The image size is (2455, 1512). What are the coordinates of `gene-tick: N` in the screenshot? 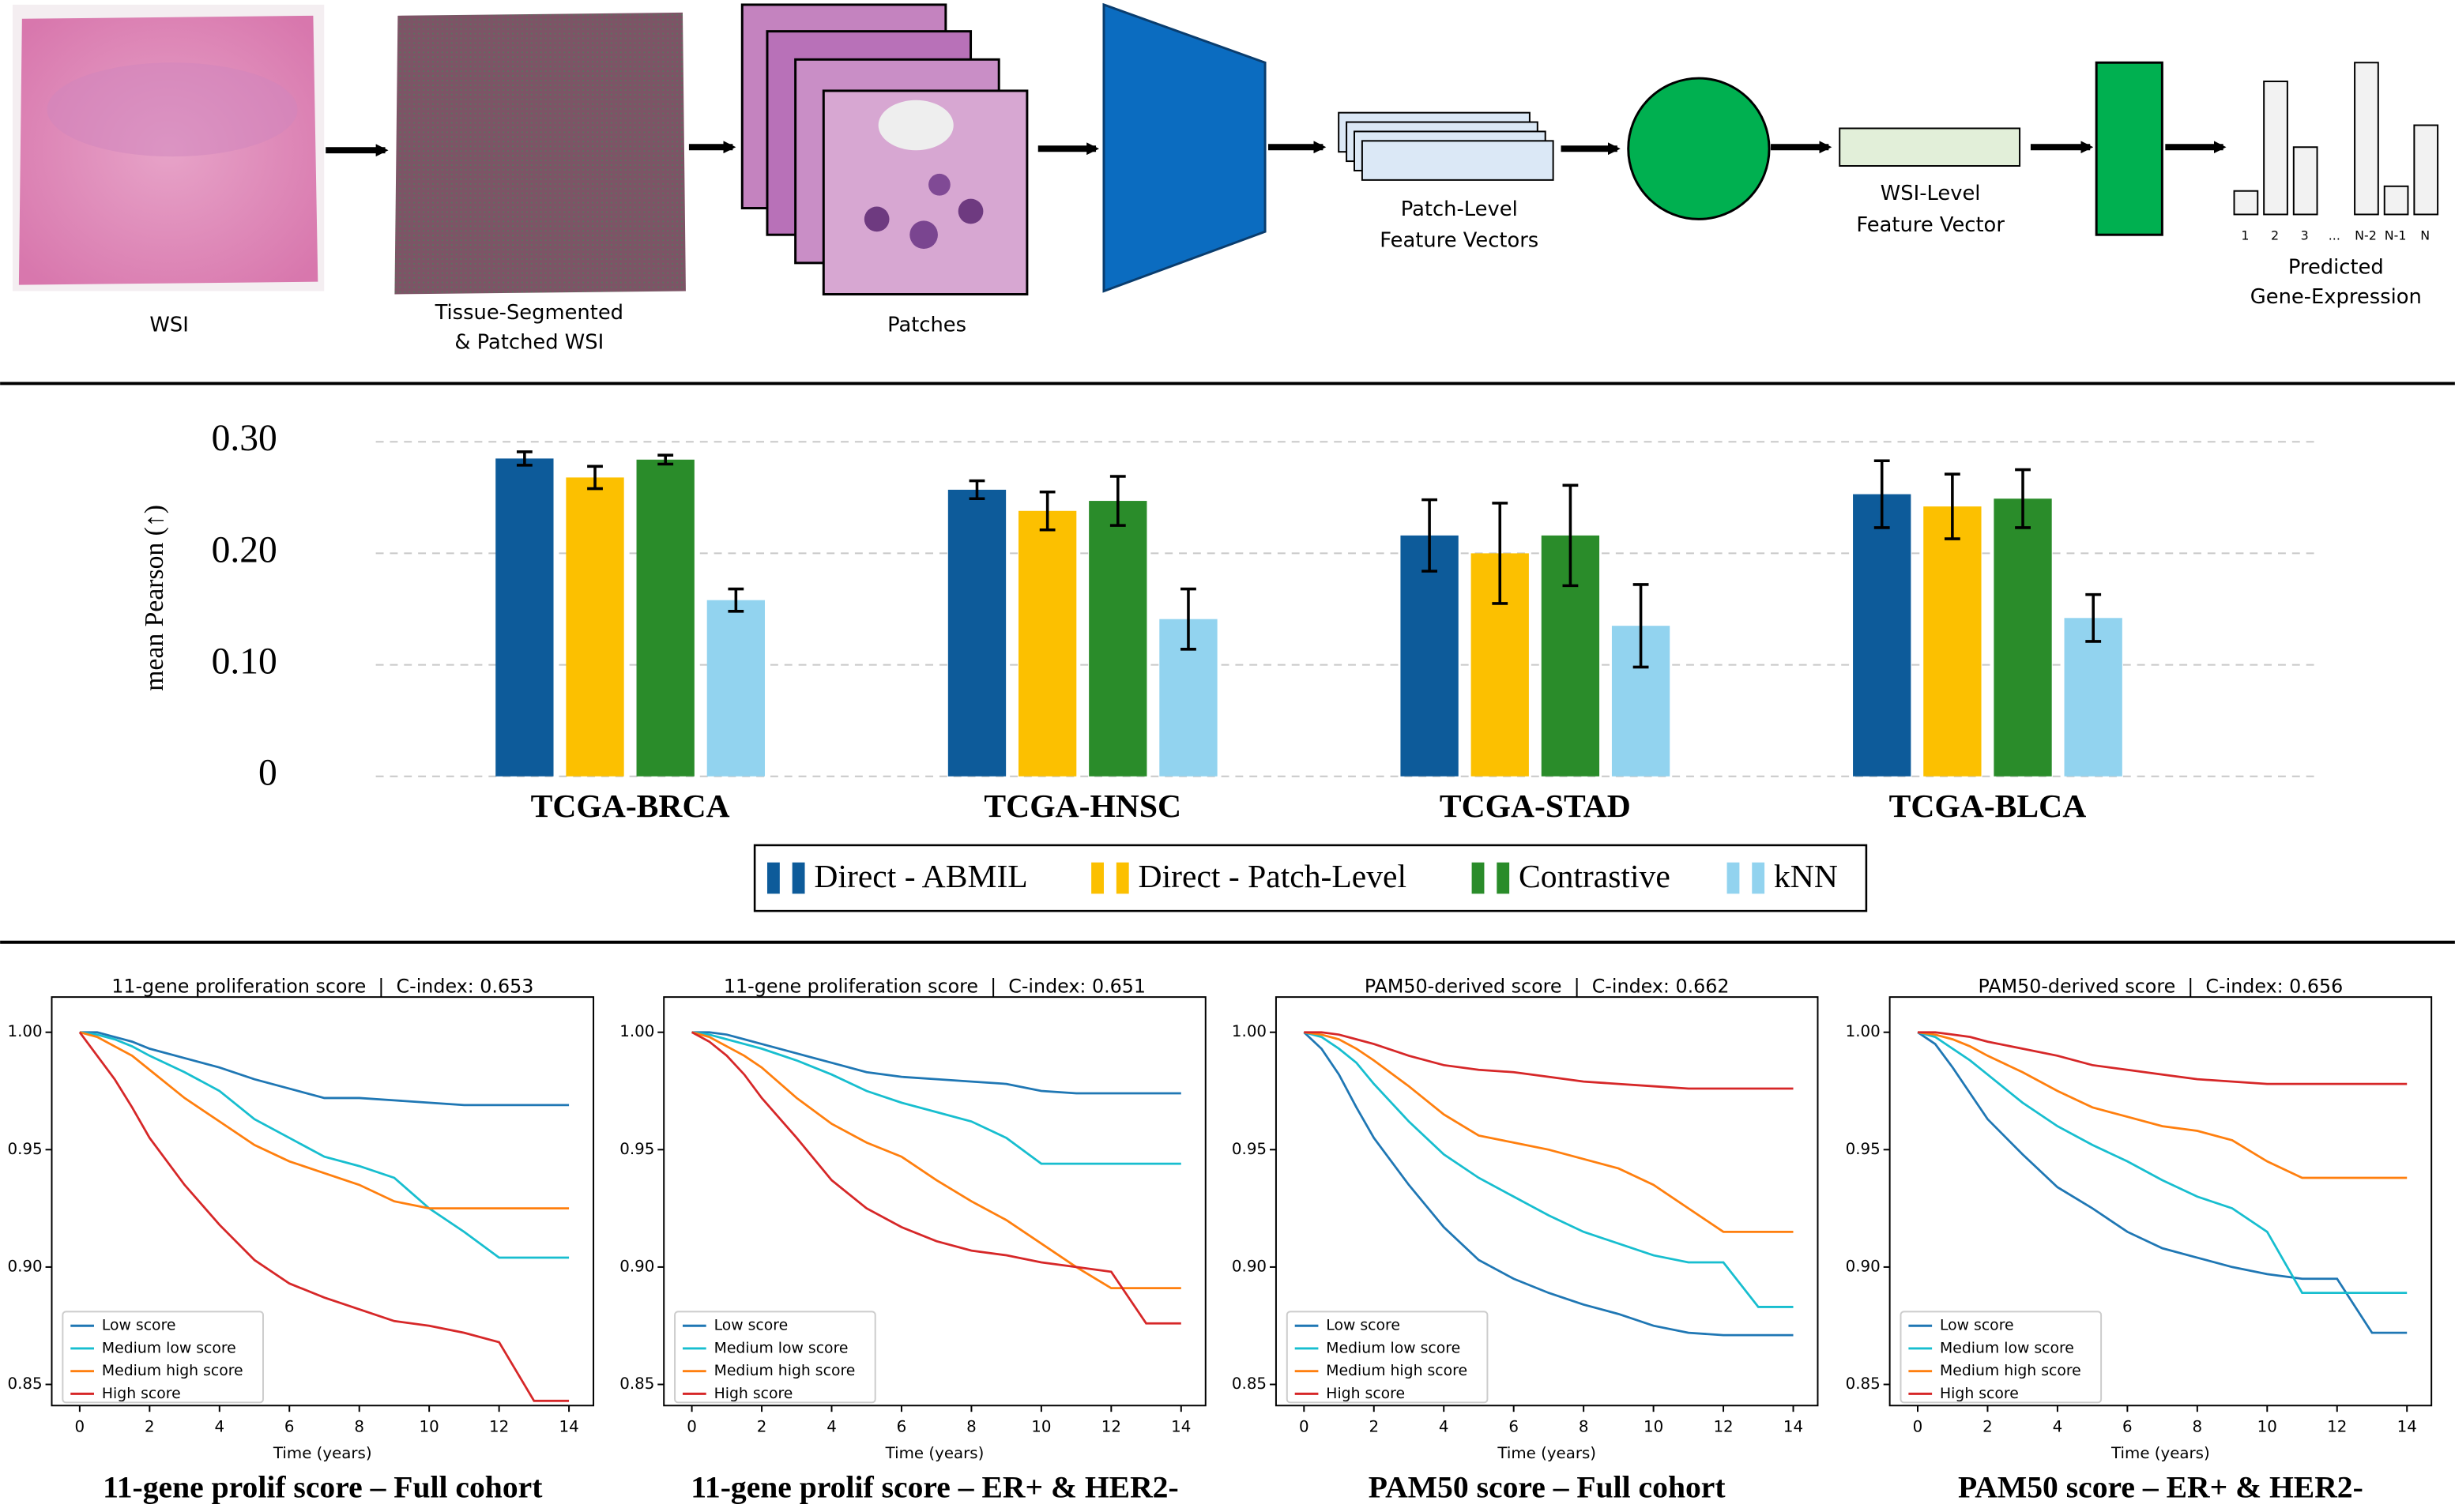 It's located at (2425, 235).